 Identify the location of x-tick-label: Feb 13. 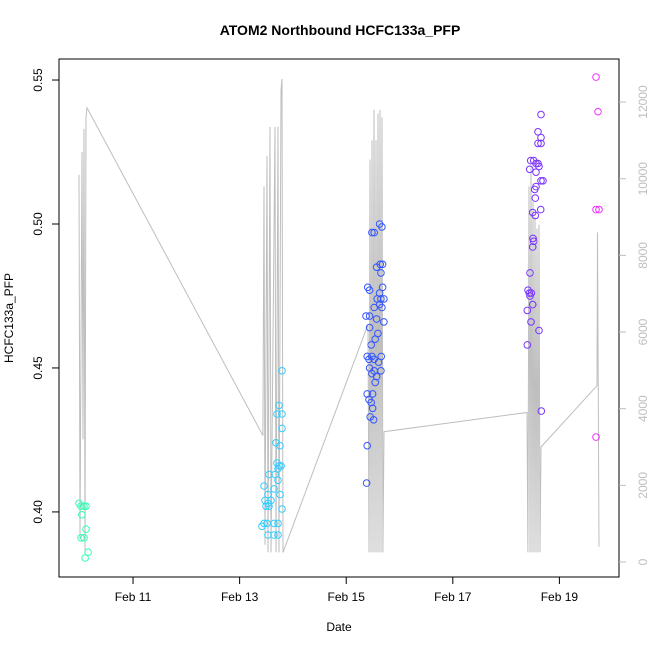
(240, 597).